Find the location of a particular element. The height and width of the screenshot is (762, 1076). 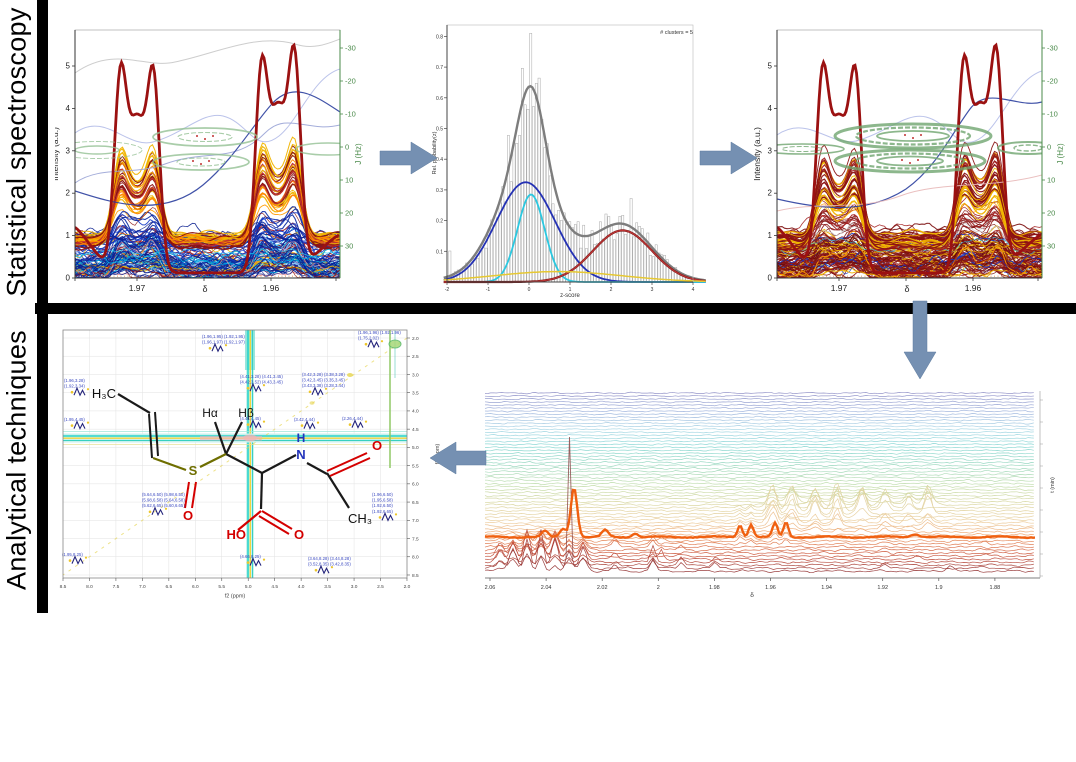

y-tick-label: 3 is located at coordinates (770, 150).